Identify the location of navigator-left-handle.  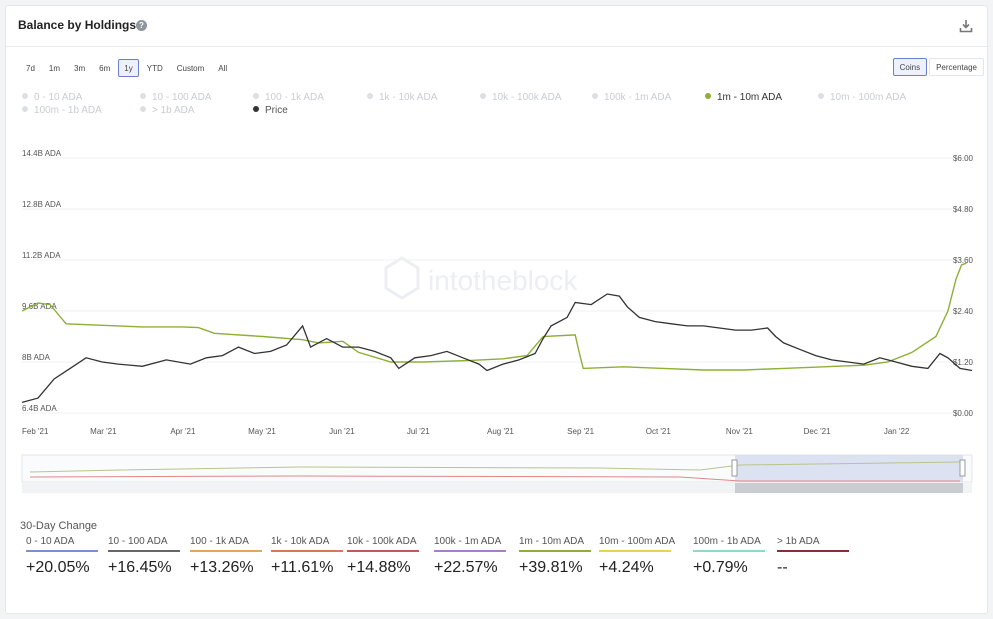
(734, 468).